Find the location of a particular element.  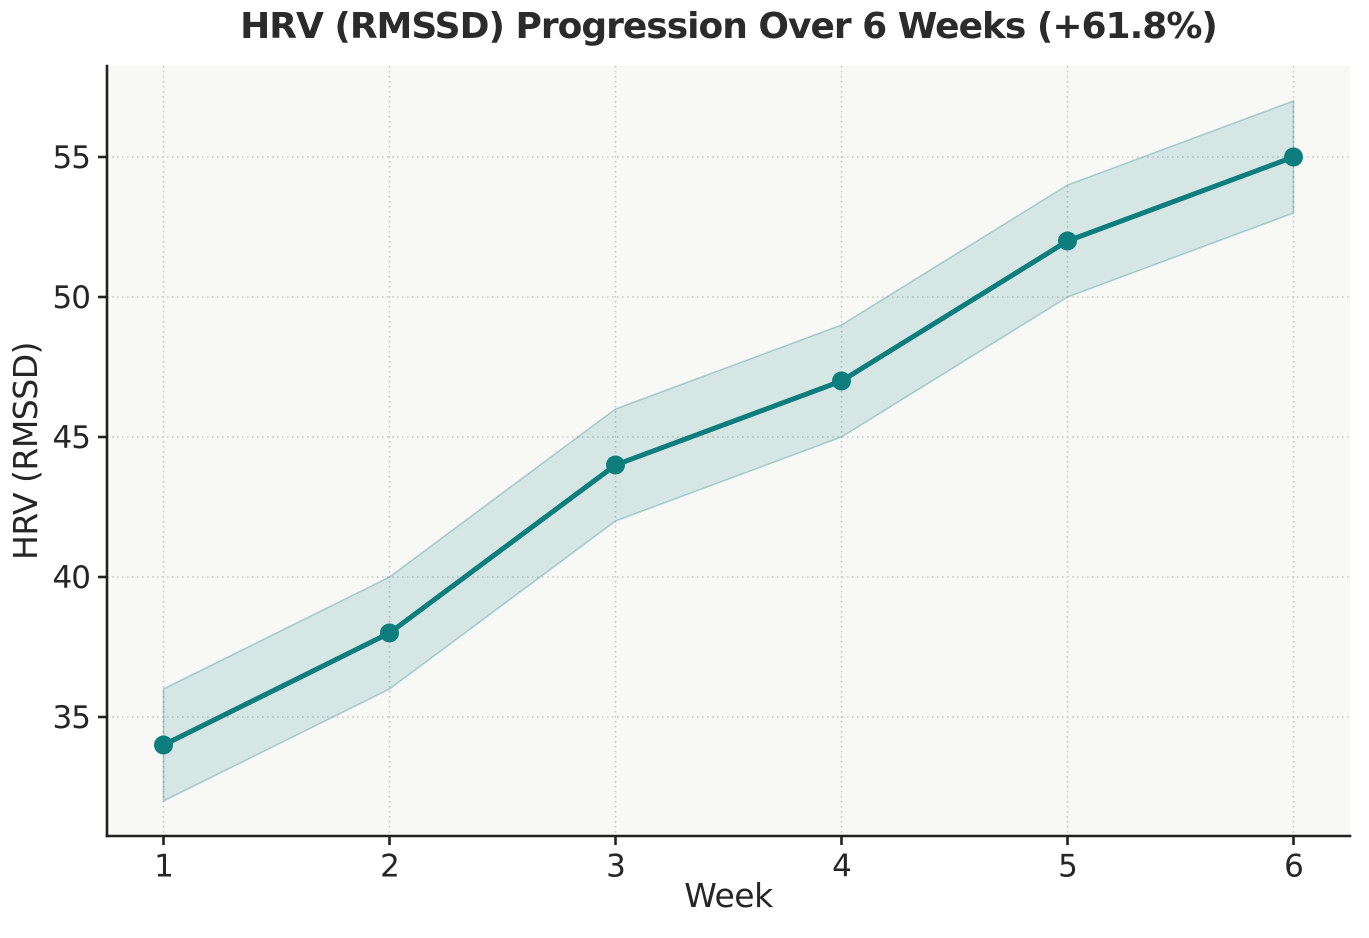

x-tick-label: 3 is located at coordinates (615, 866).